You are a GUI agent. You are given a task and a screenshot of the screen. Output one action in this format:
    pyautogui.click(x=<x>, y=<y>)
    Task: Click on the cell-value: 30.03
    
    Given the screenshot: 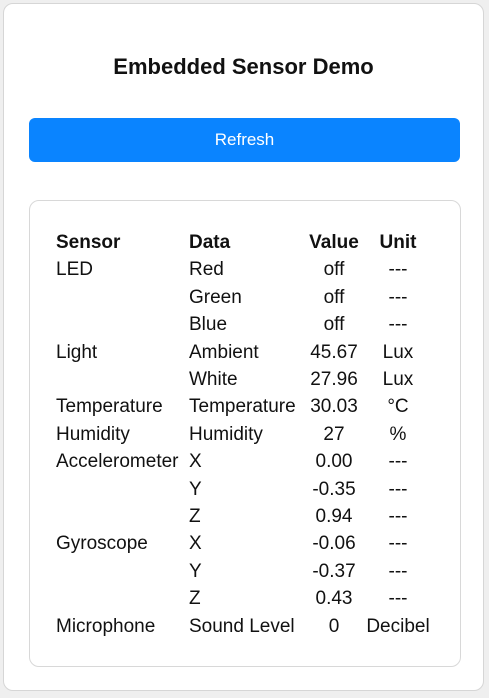 What is the action you would take?
    pyautogui.click(x=334, y=407)
    